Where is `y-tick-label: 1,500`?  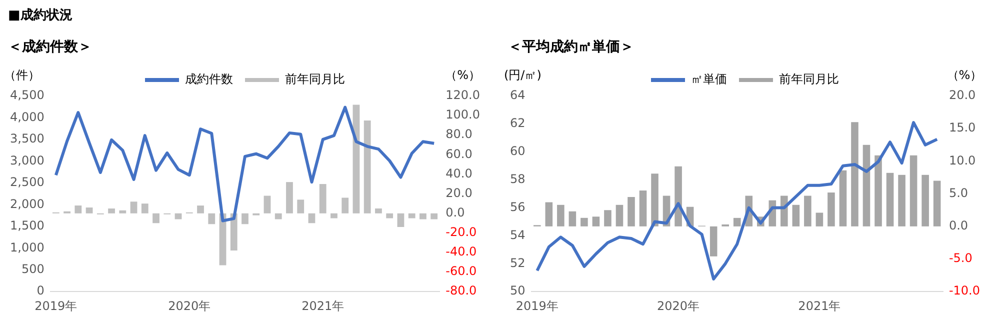
y-tick-label: 1,500 is located at coordinates (27, 225).